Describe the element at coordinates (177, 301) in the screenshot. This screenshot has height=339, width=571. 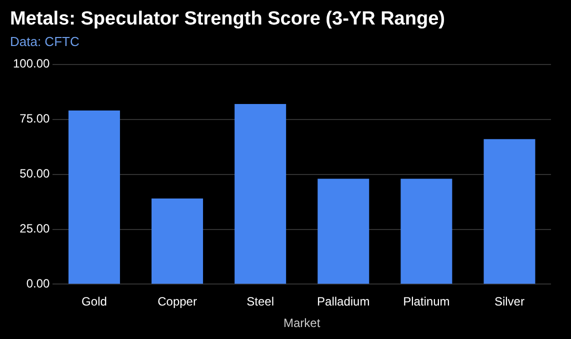
I see `x-tick-label: Copper` at that location.